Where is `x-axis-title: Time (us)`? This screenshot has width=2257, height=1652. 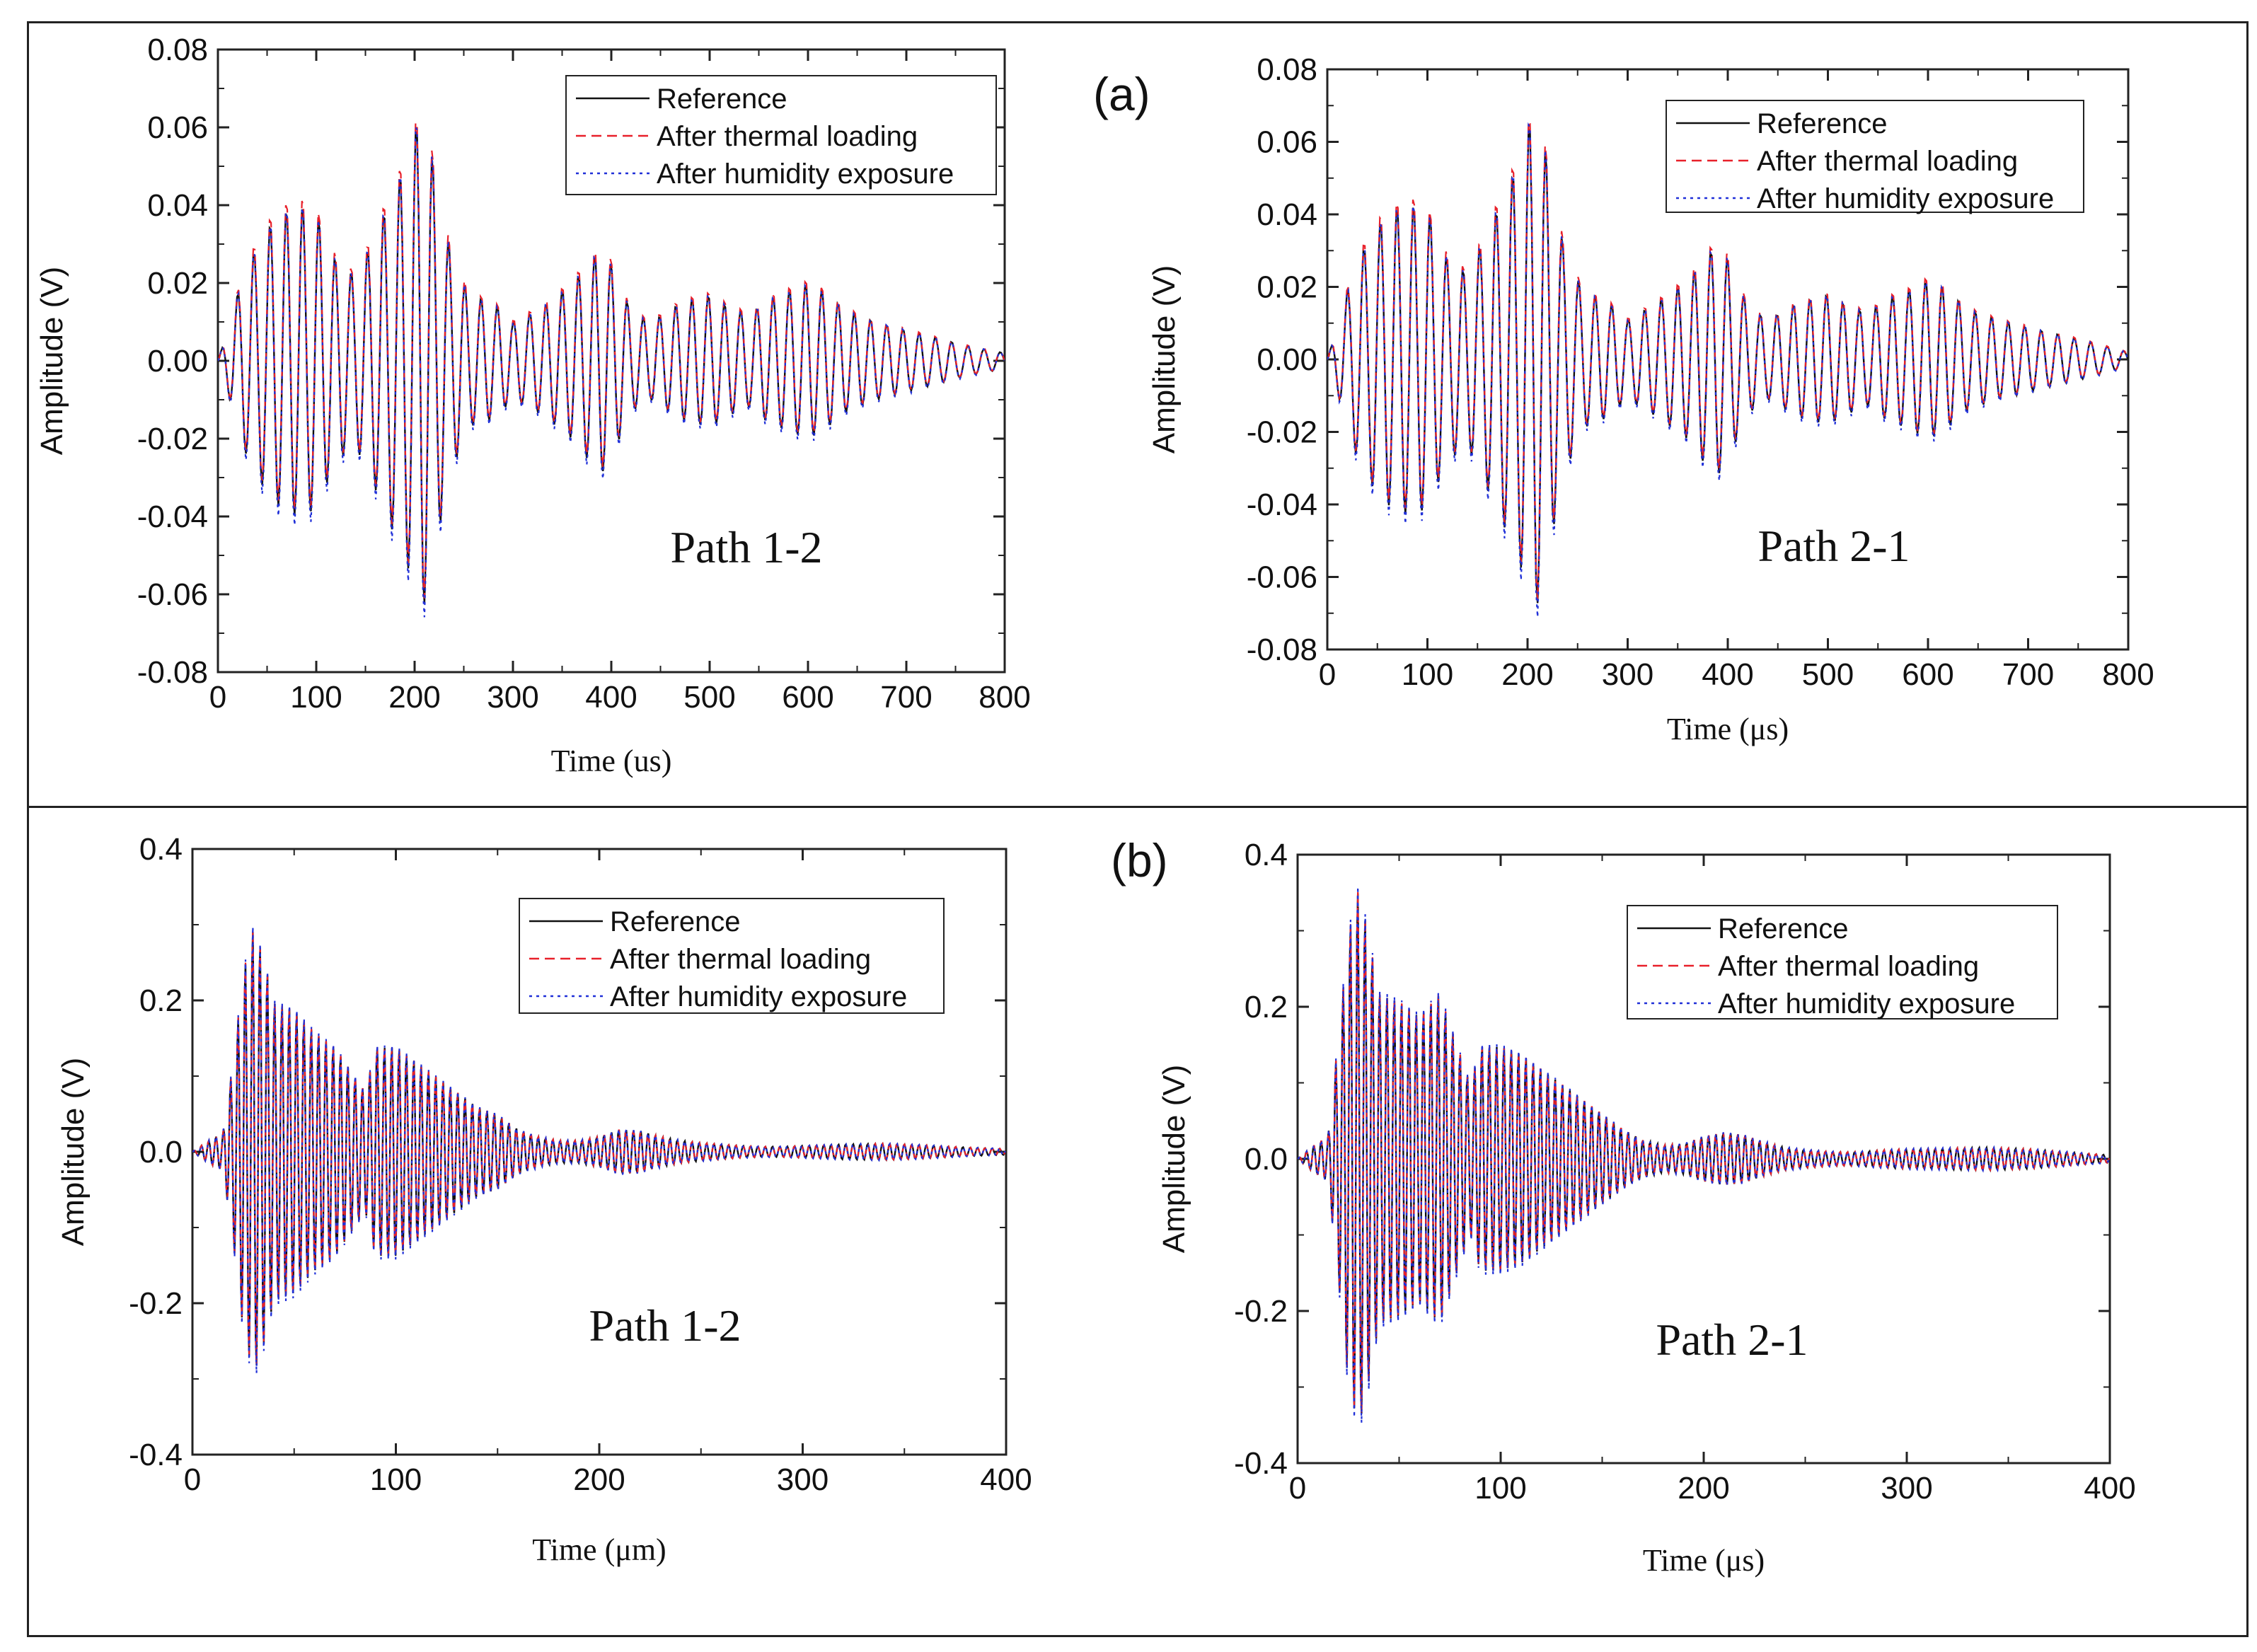 x-axis-title: Time (us) is located at coordinates (611, 761).